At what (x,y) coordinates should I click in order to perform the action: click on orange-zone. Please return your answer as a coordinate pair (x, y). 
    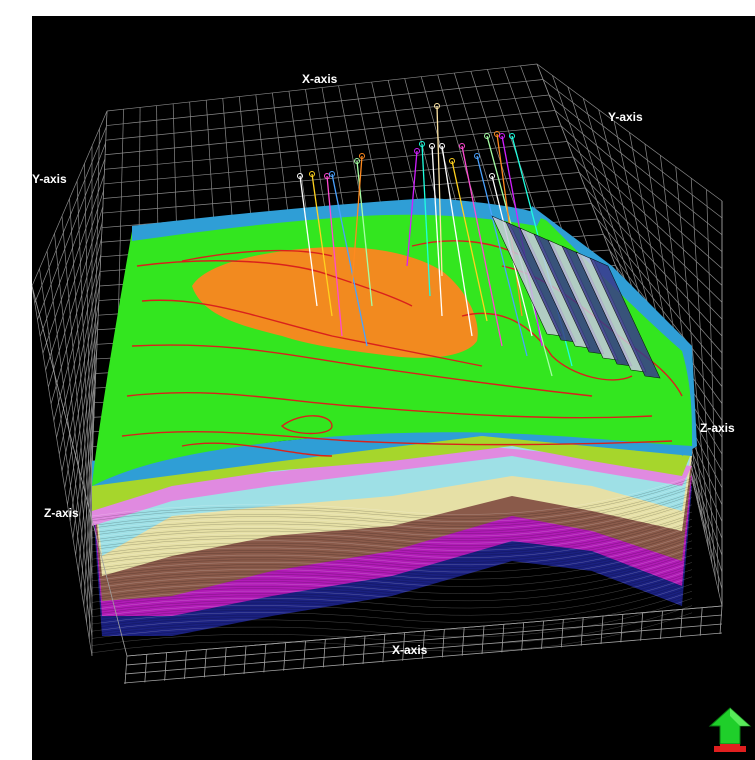
    Looking at the image, I should click on (335, 302).